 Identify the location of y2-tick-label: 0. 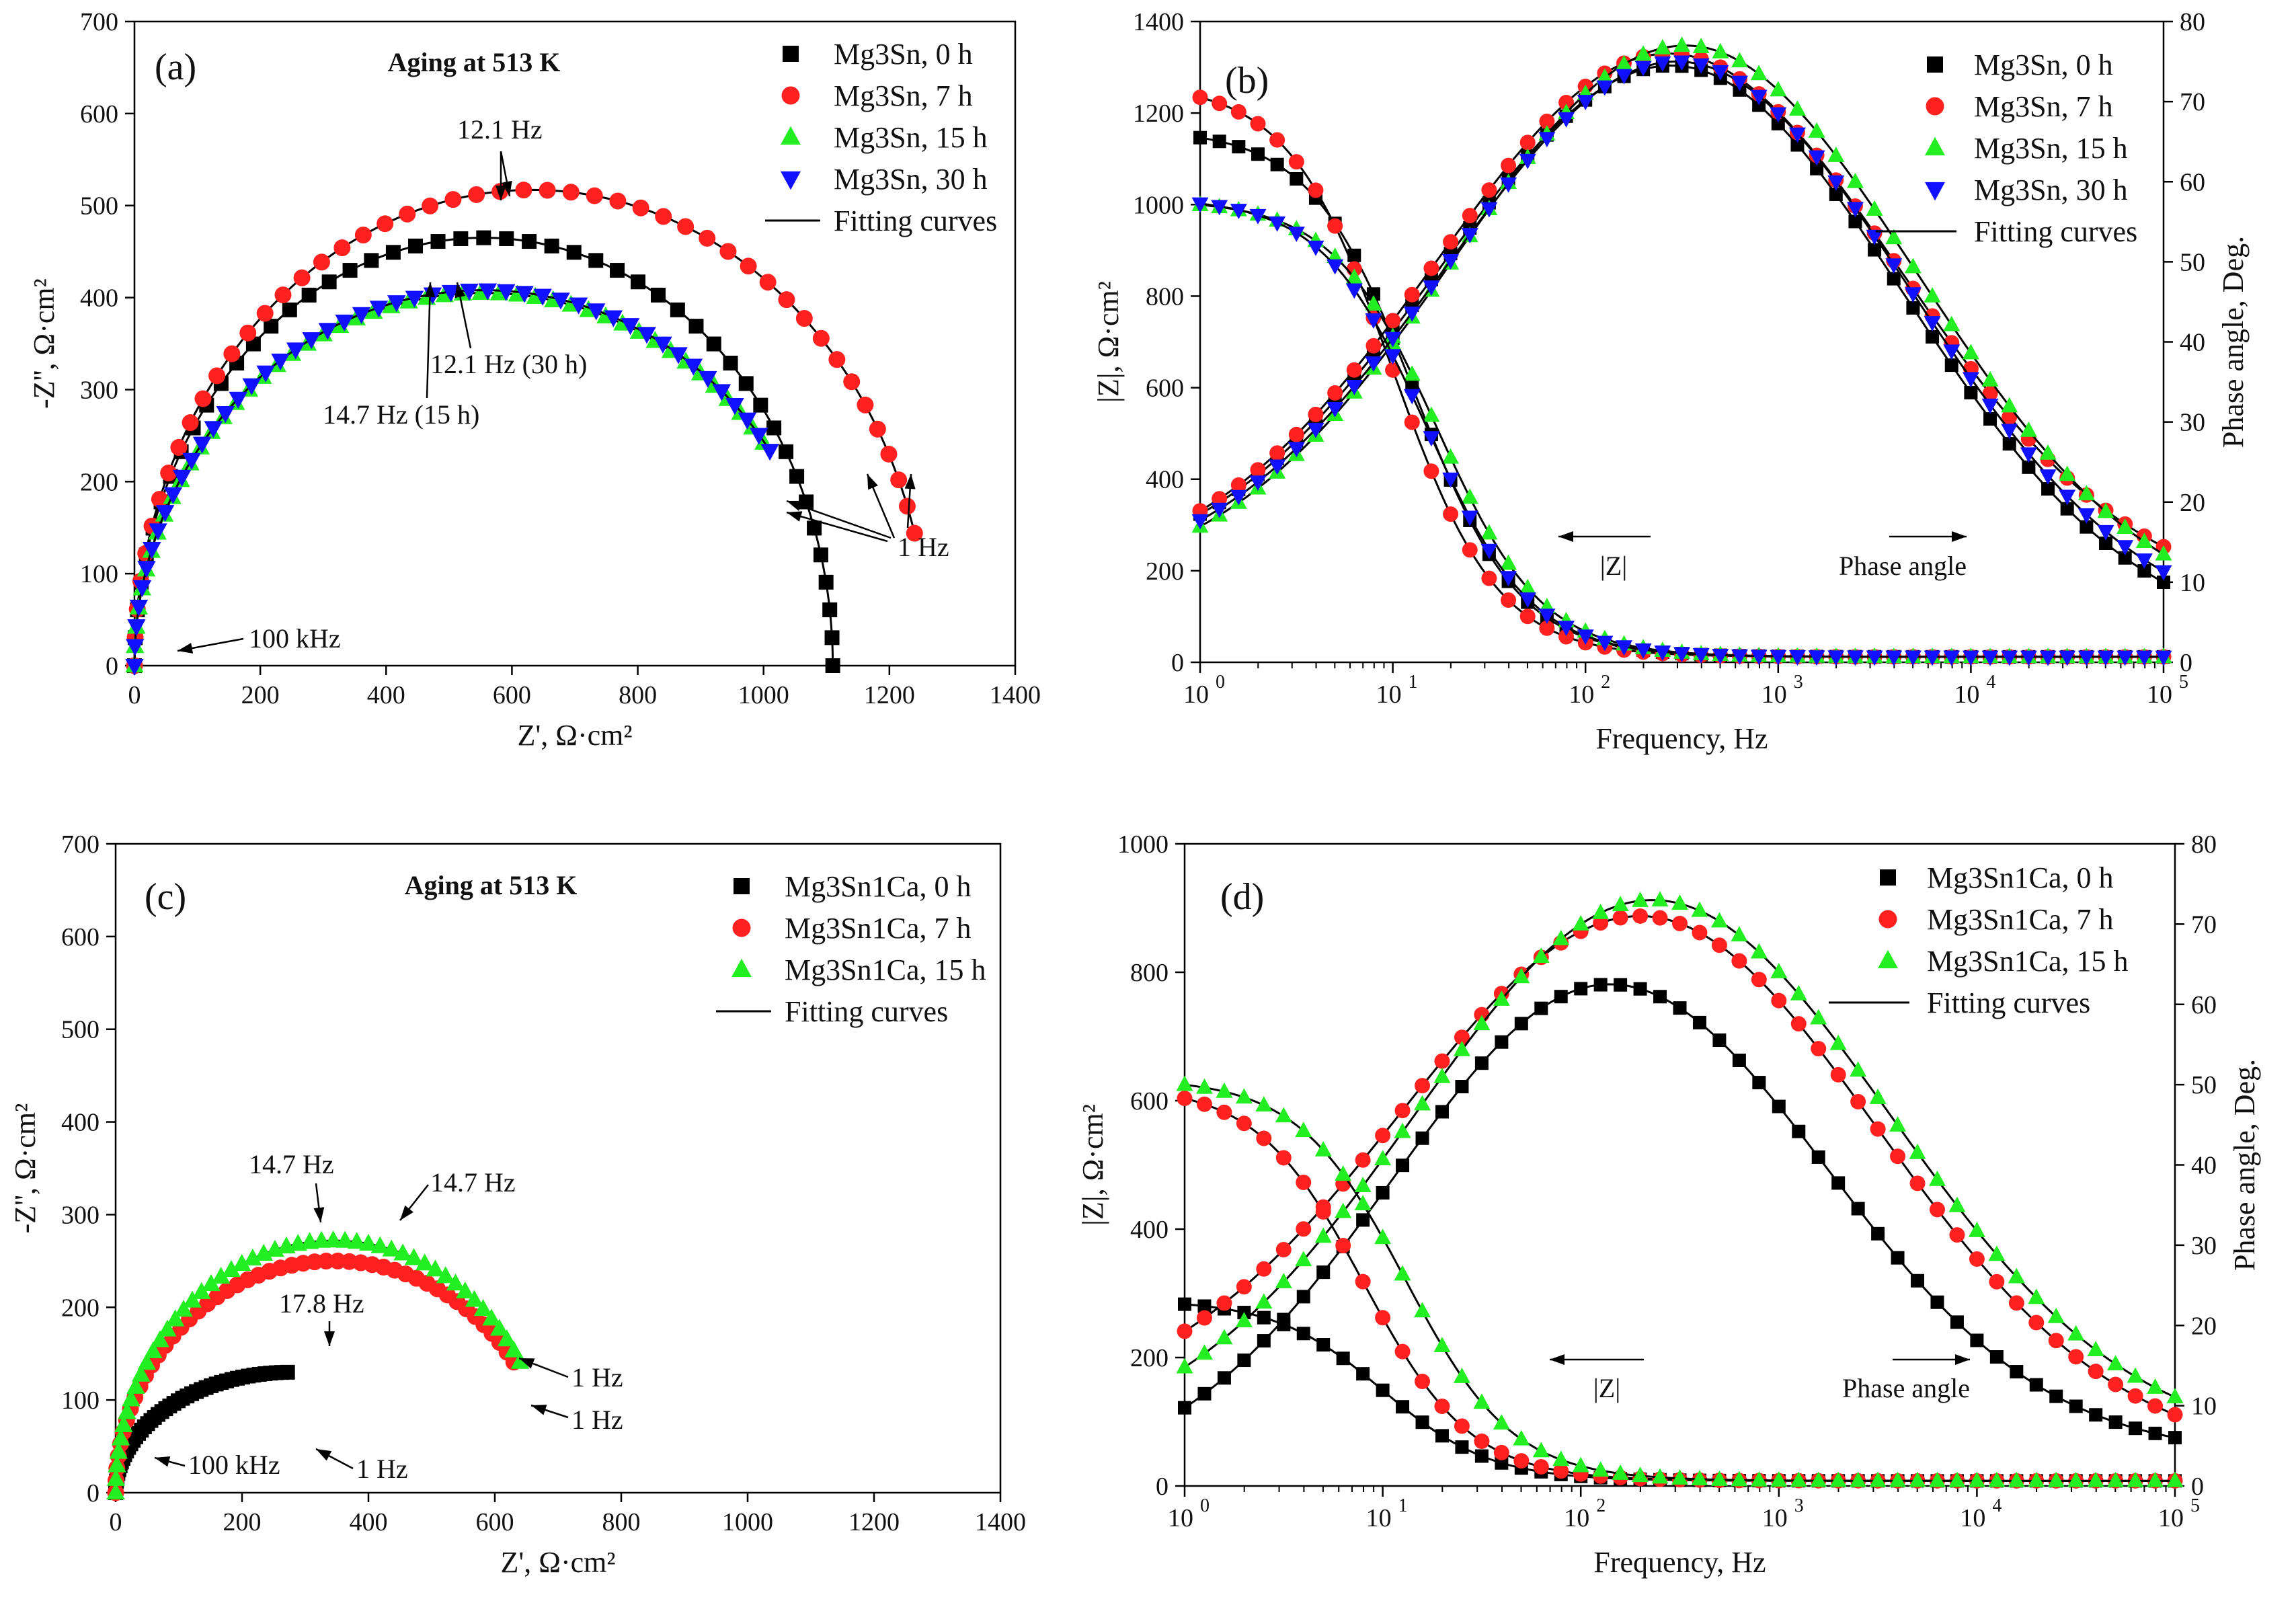
(2186, 663).